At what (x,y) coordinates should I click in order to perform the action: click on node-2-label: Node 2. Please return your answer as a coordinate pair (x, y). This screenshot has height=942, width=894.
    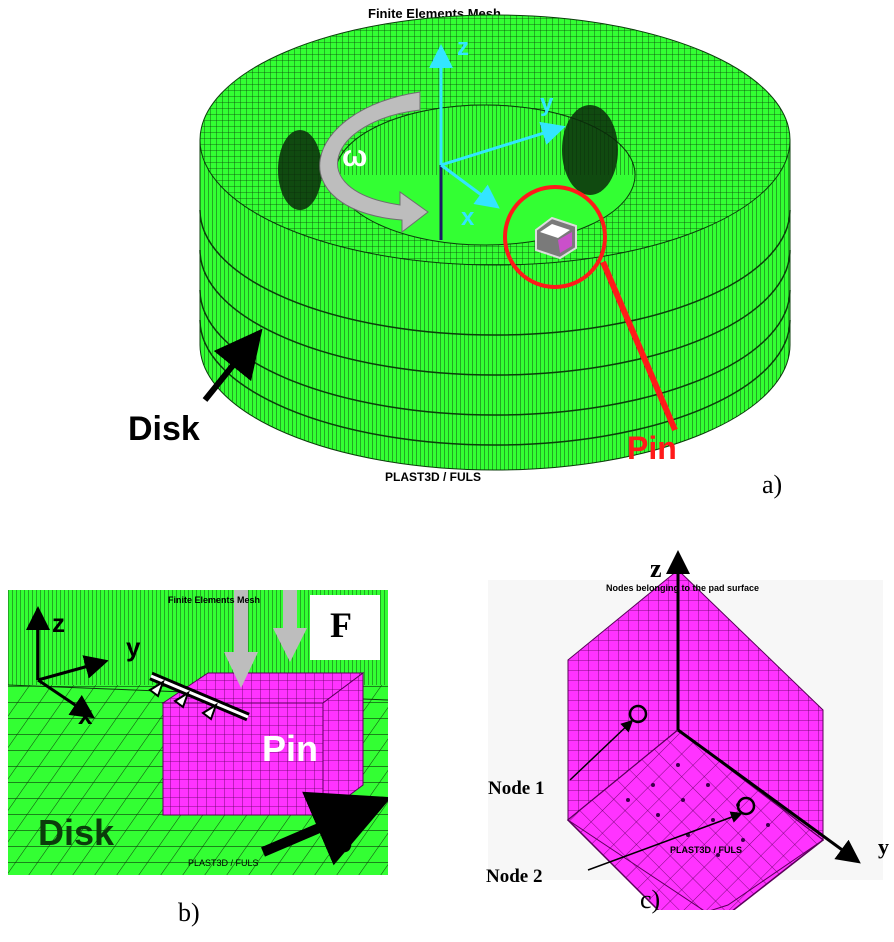
    Looking at the image, I should click on (514, 876).